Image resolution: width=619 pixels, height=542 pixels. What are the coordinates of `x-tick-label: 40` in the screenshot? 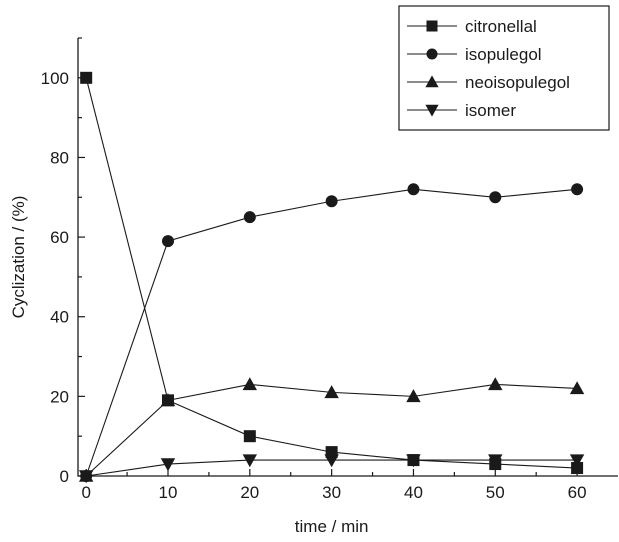 It's located at (413, 492).